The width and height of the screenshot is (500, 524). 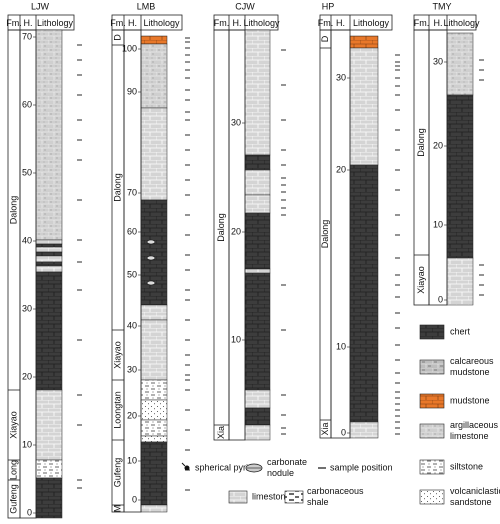 I want to click on legend-label: limestone, so click(x=271, y=496).